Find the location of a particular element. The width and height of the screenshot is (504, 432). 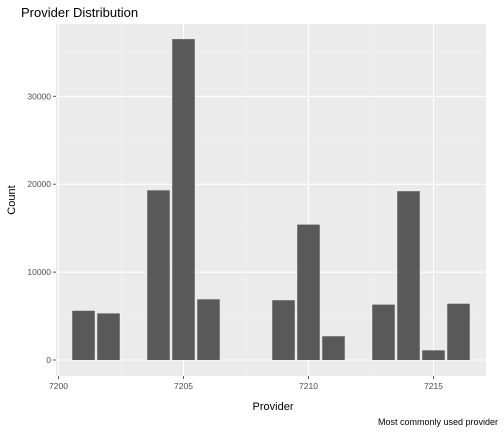

y-tick-label: 20000 is located at coordinates (39, 184).